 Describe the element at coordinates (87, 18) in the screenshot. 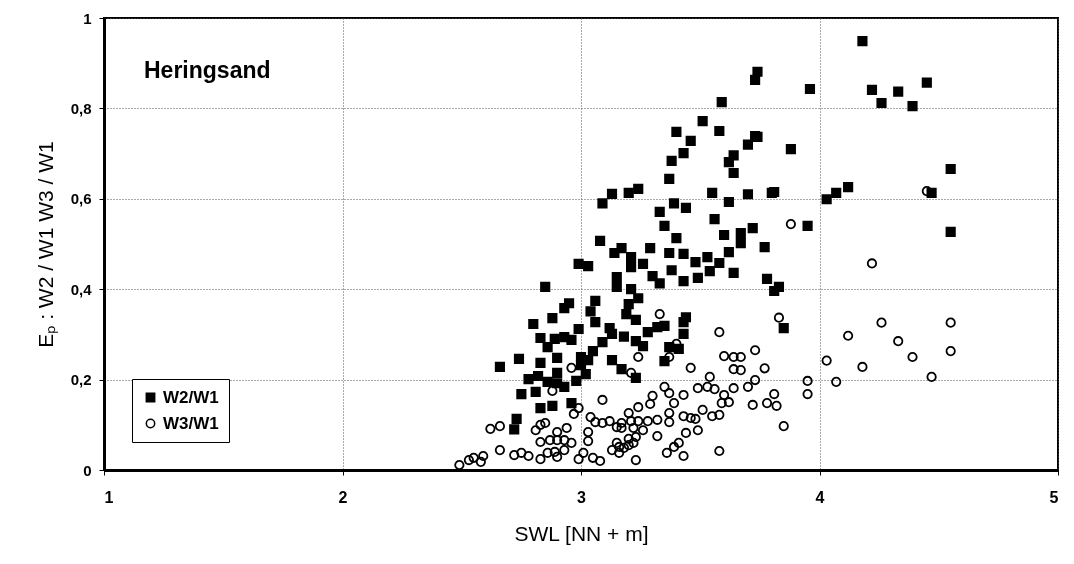

I see `y-tick-label: 1` at that location.